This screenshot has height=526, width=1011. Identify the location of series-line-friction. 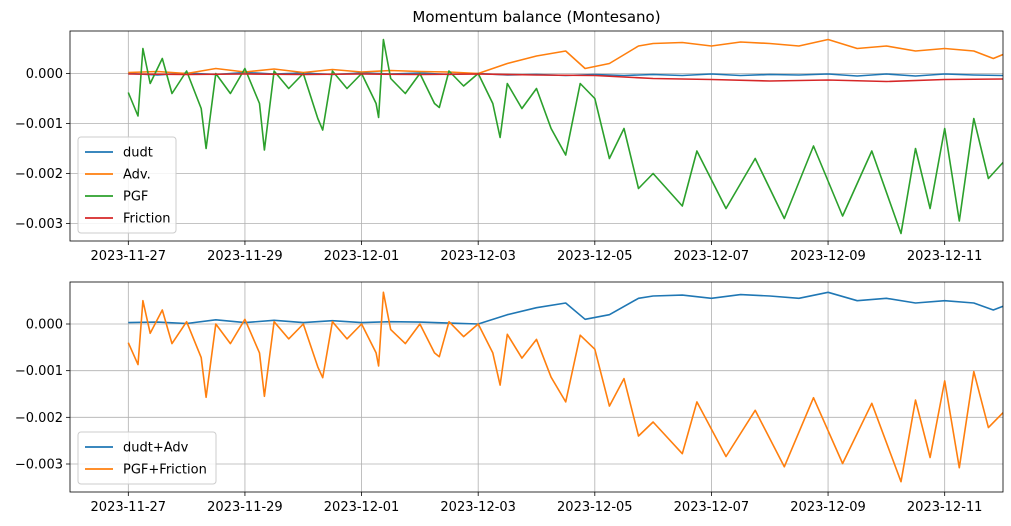
(565, 78).